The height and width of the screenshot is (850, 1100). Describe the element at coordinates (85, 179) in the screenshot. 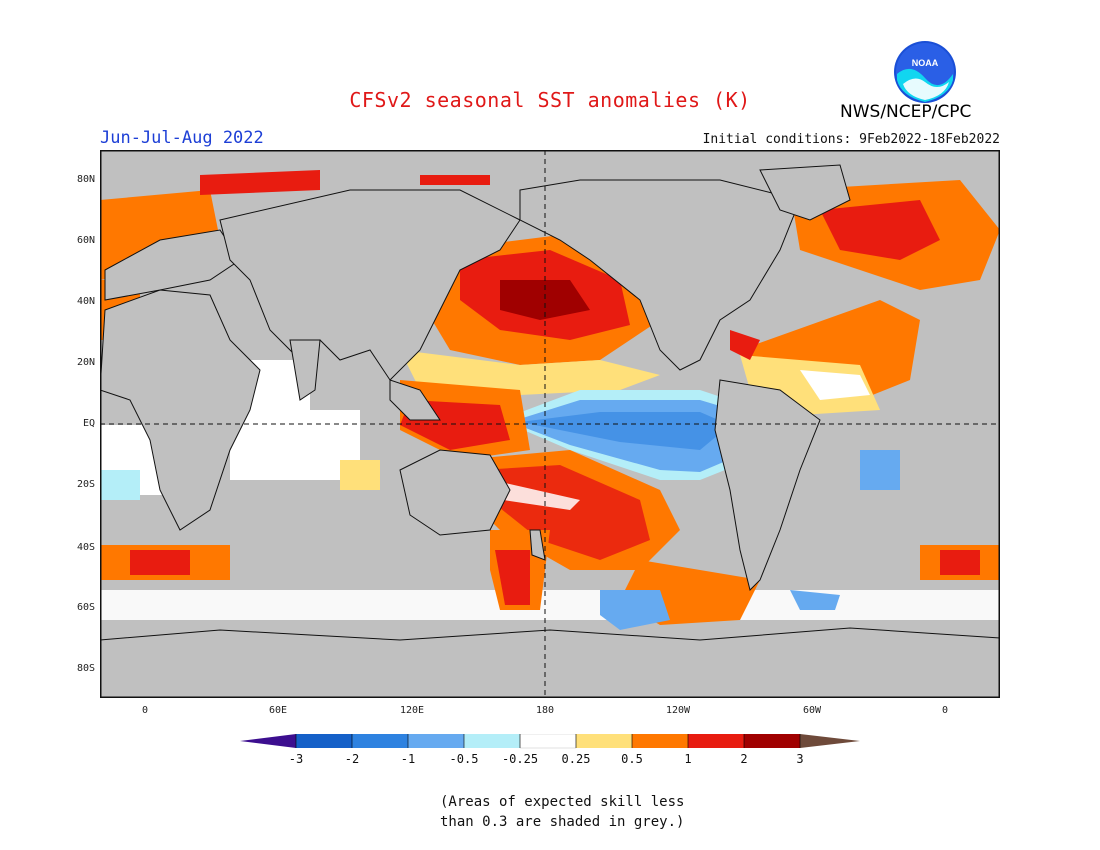

I see `lat-label-80n: 80N` at that location.